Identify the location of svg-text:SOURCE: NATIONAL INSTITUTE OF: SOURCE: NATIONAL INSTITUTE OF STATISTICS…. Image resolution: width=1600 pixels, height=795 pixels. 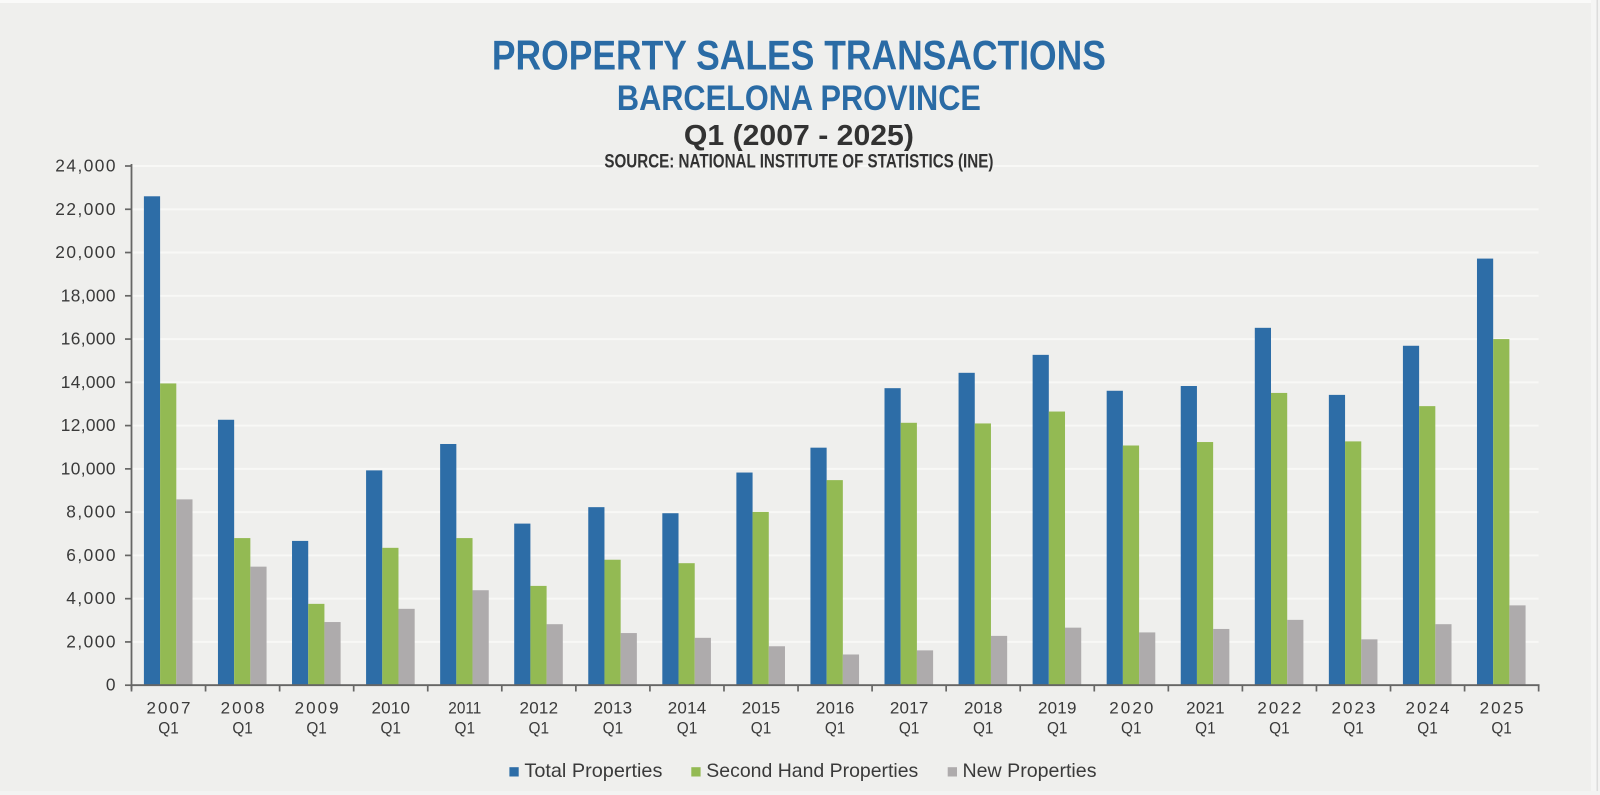
(798, 162).